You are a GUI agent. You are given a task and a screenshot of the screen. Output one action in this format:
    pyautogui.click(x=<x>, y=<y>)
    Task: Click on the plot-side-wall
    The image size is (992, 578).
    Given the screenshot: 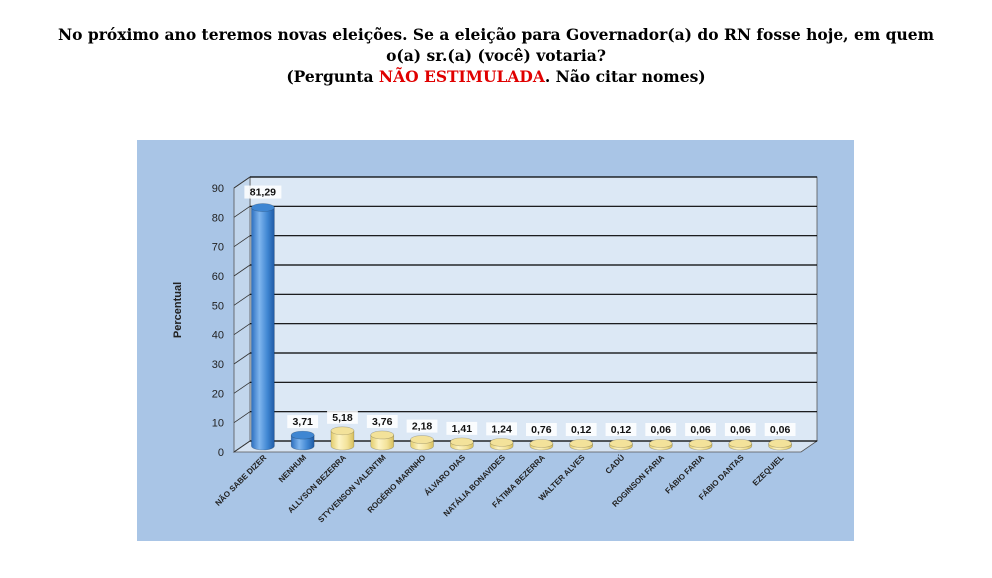 What is the action you would take?
    pyautogui.click(x=242, y=314)
    